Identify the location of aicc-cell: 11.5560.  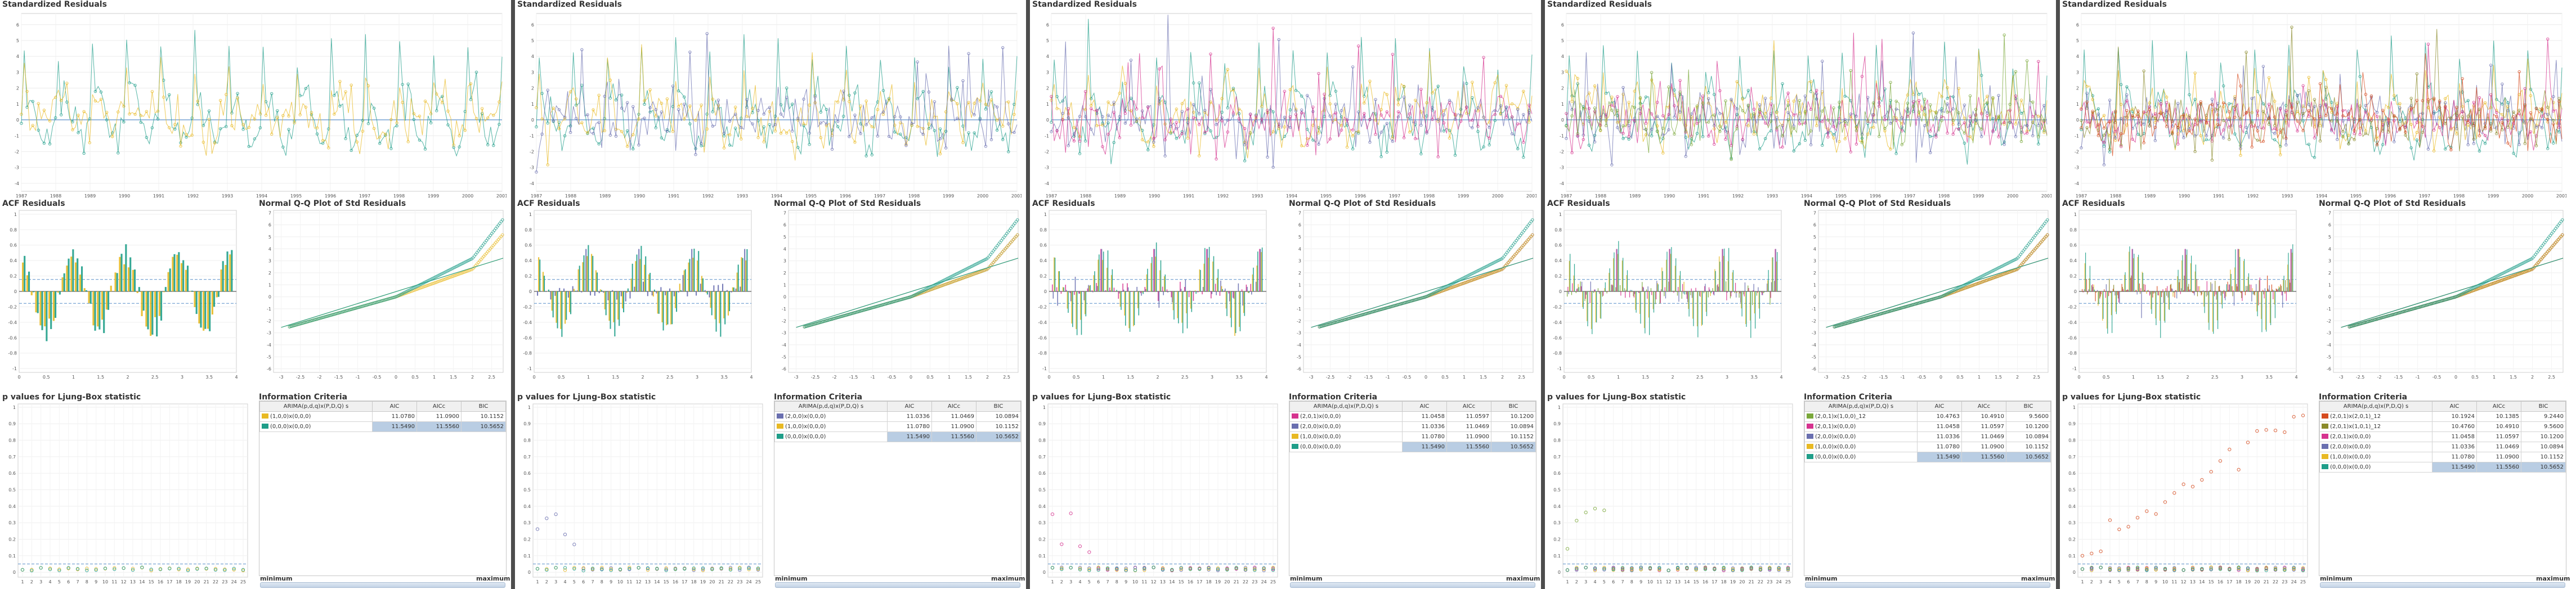
(439, 426).